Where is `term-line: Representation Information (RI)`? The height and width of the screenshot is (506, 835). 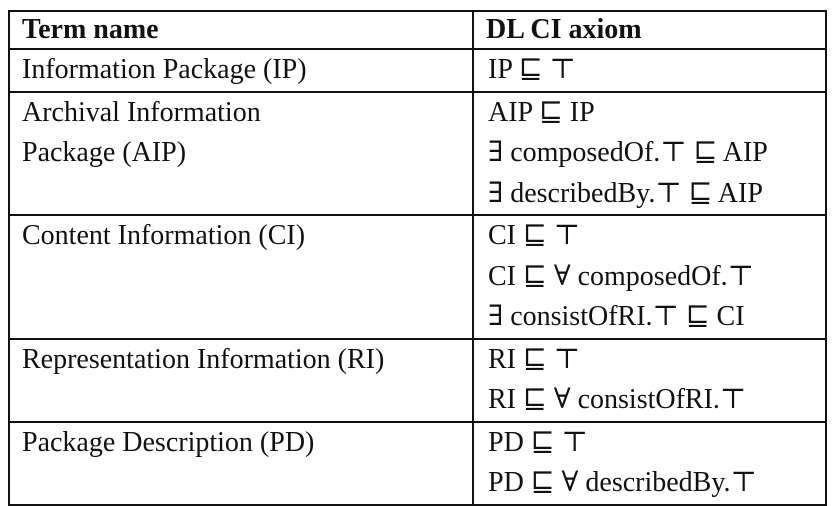 term-line: Representation Information (RI) is located at coordinates (203, 359).